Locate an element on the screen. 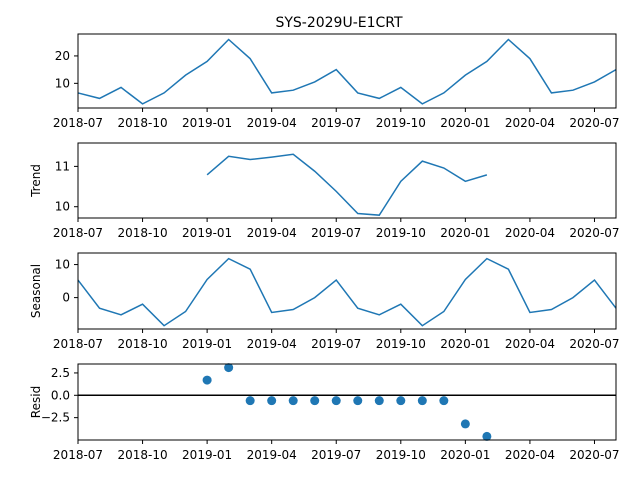 This screenshot has height=480, width=640. series-line-observed is located at coordinates (347, 71).